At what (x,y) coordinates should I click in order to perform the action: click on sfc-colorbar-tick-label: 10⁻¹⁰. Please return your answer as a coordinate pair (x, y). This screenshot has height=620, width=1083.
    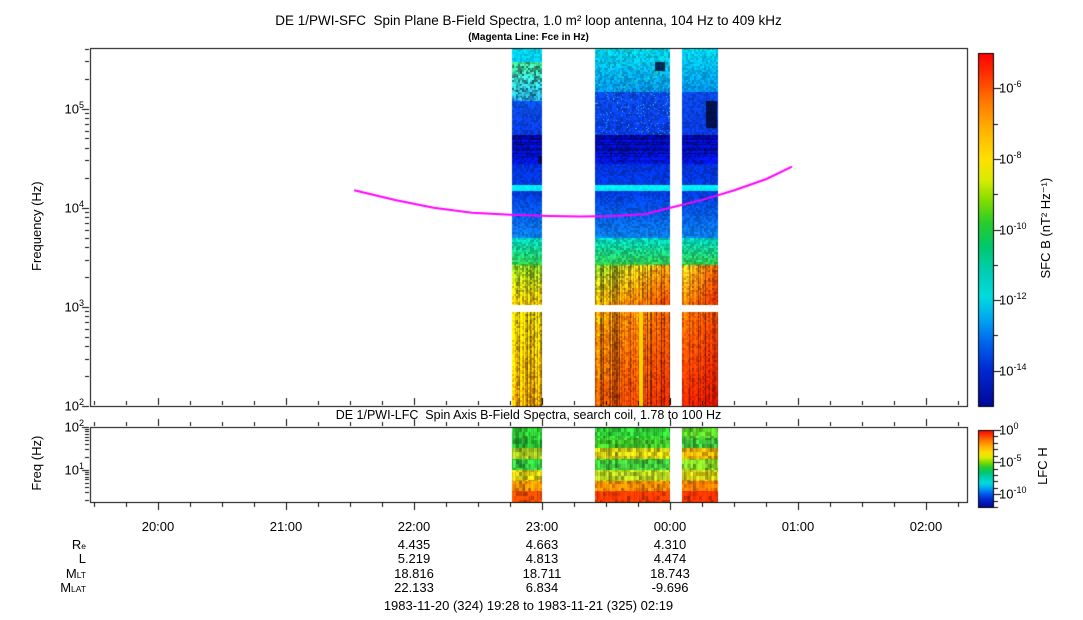
    Looking at the image, I should click on (1013, 229).